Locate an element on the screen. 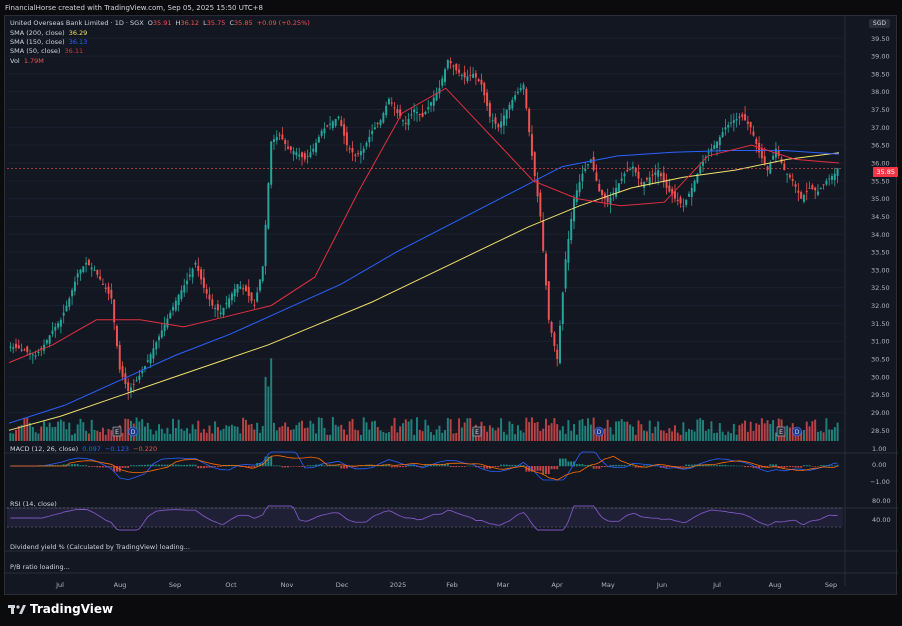  tradingview-footer: TradingView is located at coordinates (60, 609).